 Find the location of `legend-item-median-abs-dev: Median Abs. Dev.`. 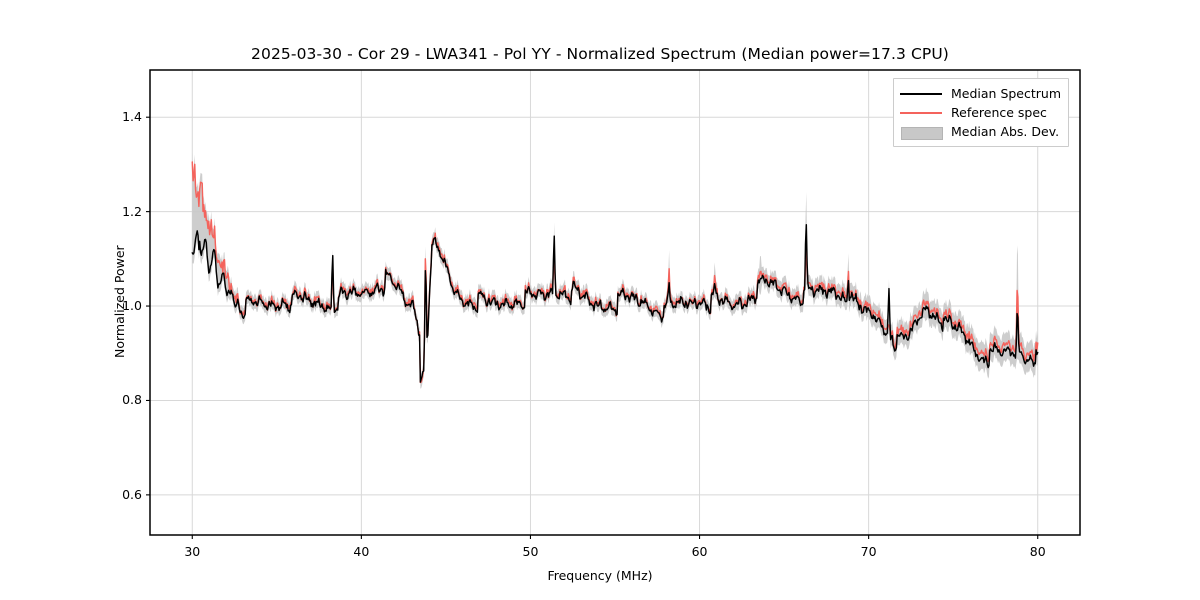

legend-item-median-abs-dev: Median Abs. Dev. is located at coordinates (980, 131).